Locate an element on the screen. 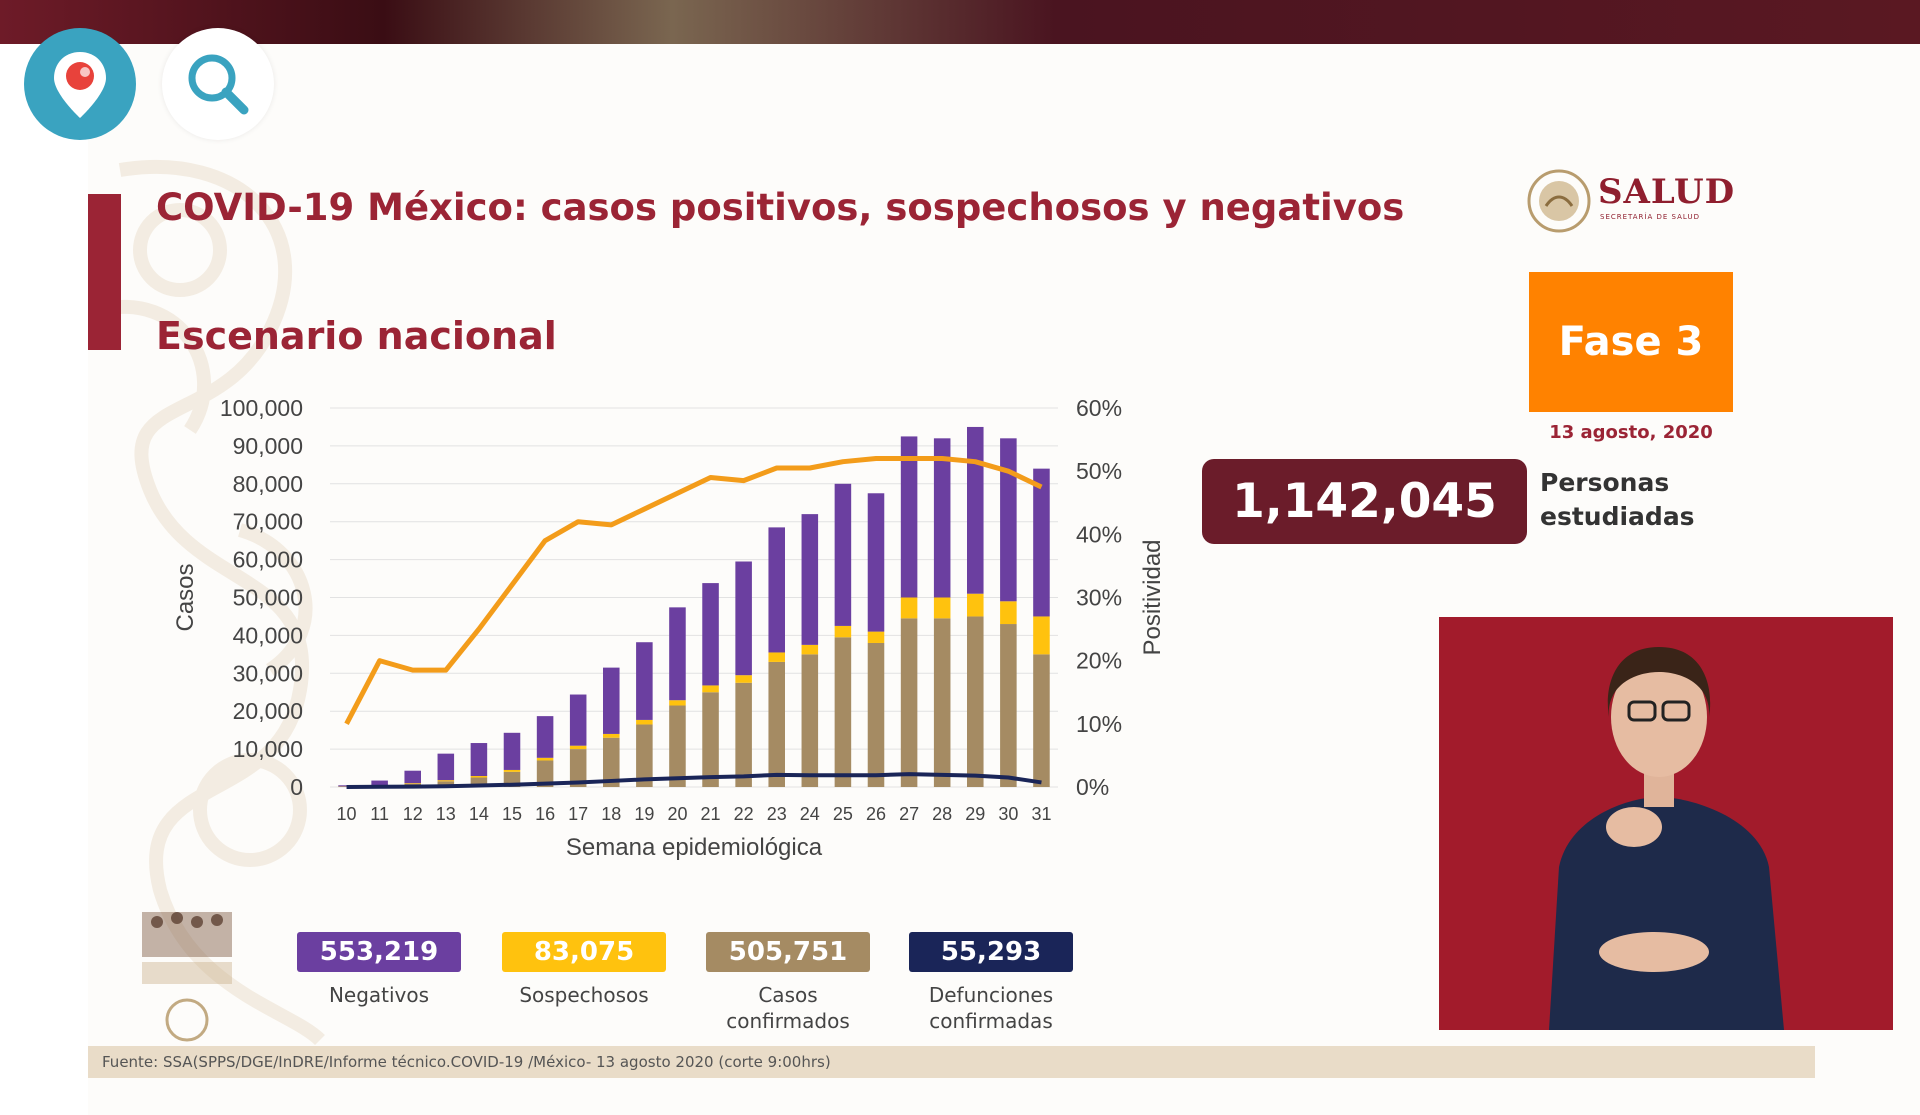 The height and width of the screenshot is (1115, 1920). y2-tick-label: 20% is located at coordinates (1099, 661).